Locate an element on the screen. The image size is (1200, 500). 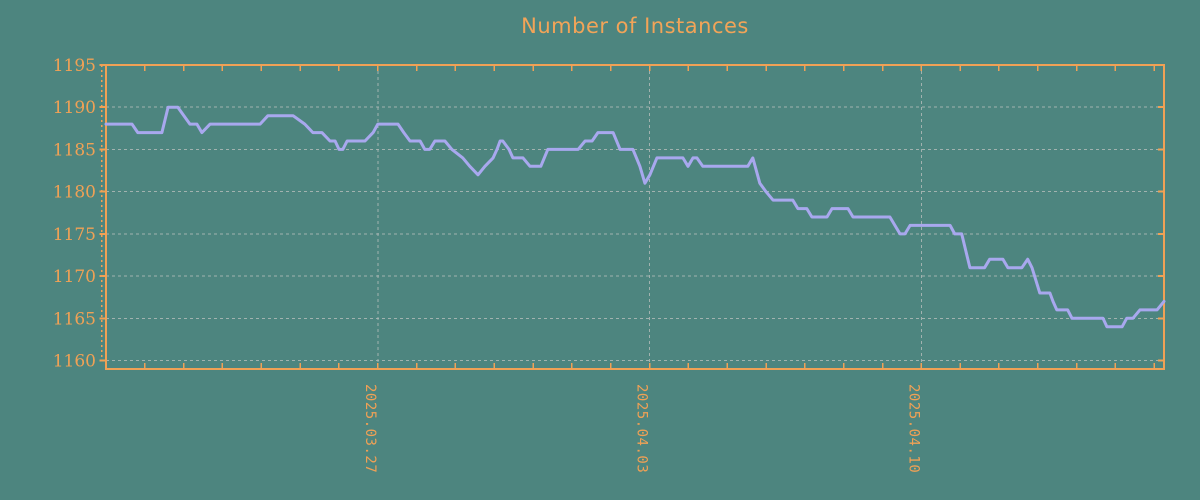
x-axis-label: 2025.03.27 is located at coordinates (370, 428).